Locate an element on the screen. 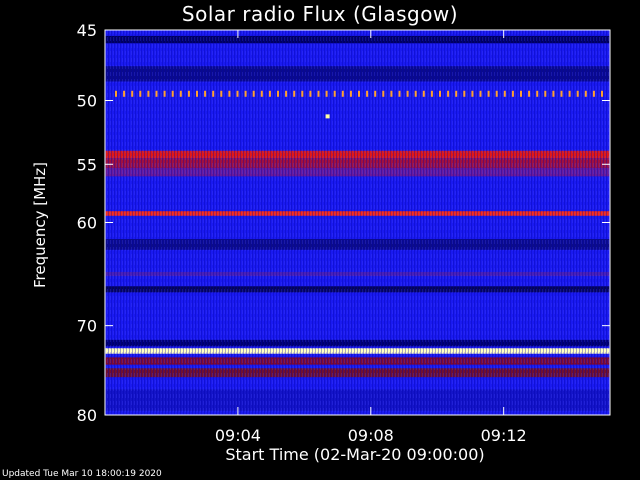 The width and height of the screenshot is (640, 480). spike-row is located at coordinates (359, 93).